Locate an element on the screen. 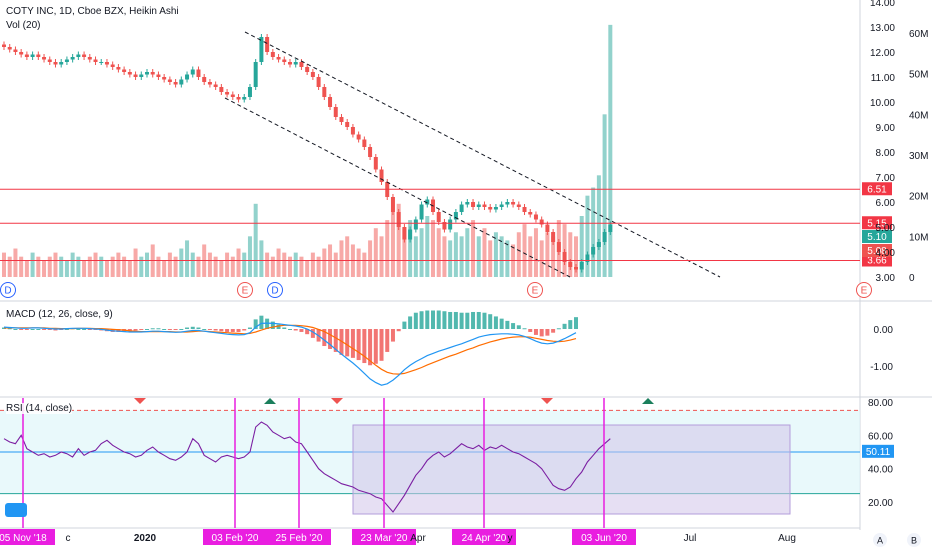 The height and width of the screenshot is (550, 932). price-level-tag-label: 3.66 is located at coordinates (877, 261).